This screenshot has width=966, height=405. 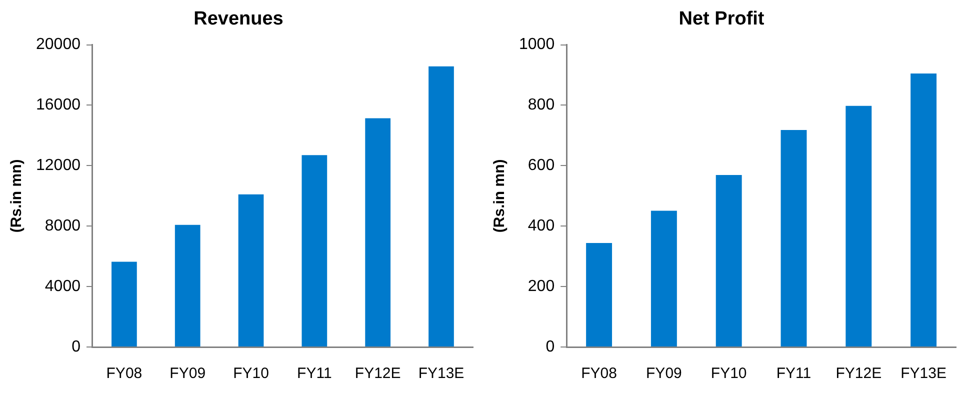 What do you see at coordinates (58, 165) in the screenshot?
I see `y-tick-label: 12000` at bounding box center [58, 165].